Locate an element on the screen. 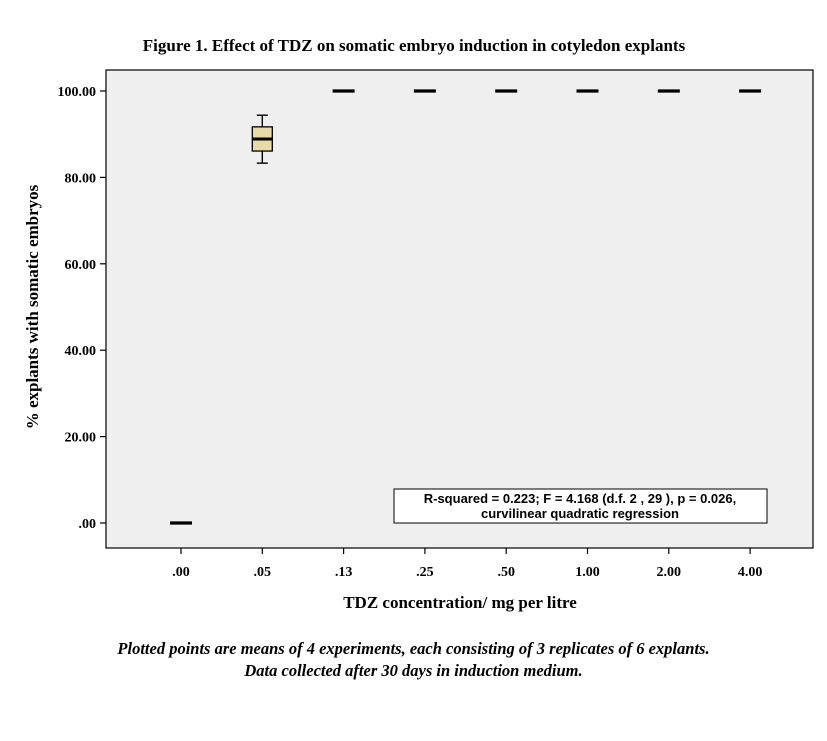  x-tick-label: 2.00 is located at coordinates (669, 572).